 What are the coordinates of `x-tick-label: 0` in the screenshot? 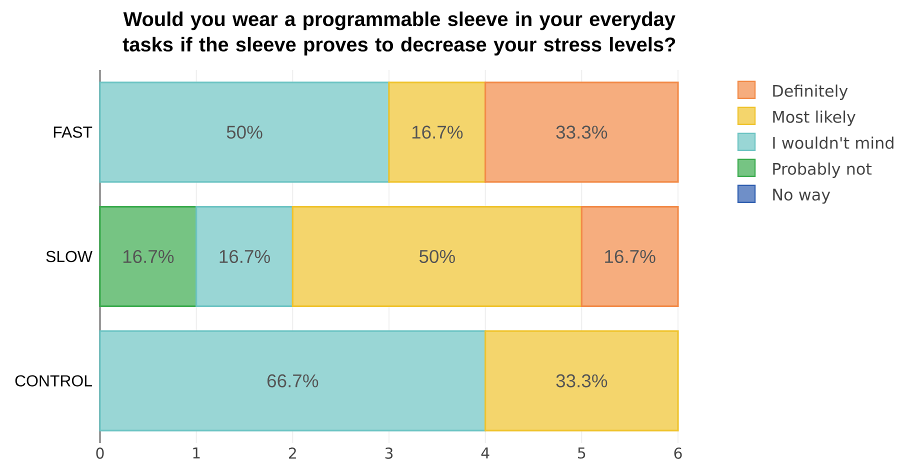 It's located at (100, 453).